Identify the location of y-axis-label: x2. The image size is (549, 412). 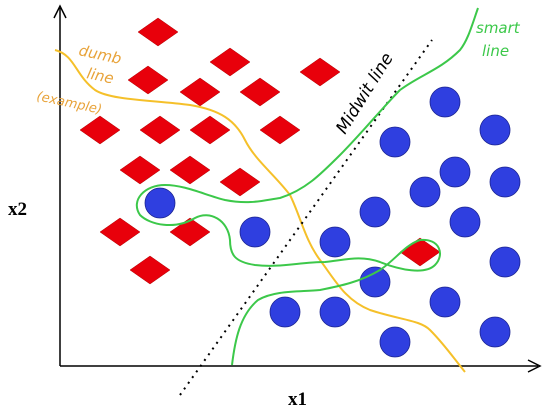
(17, 209).